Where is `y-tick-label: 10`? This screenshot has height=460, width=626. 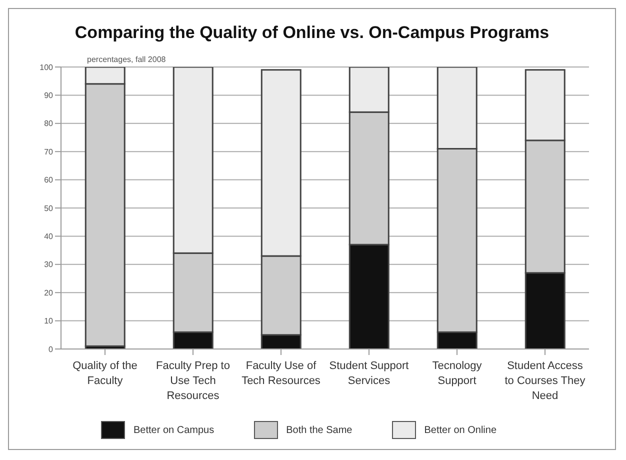 y-tick-label: 10 is located at coordinates (49, 321).